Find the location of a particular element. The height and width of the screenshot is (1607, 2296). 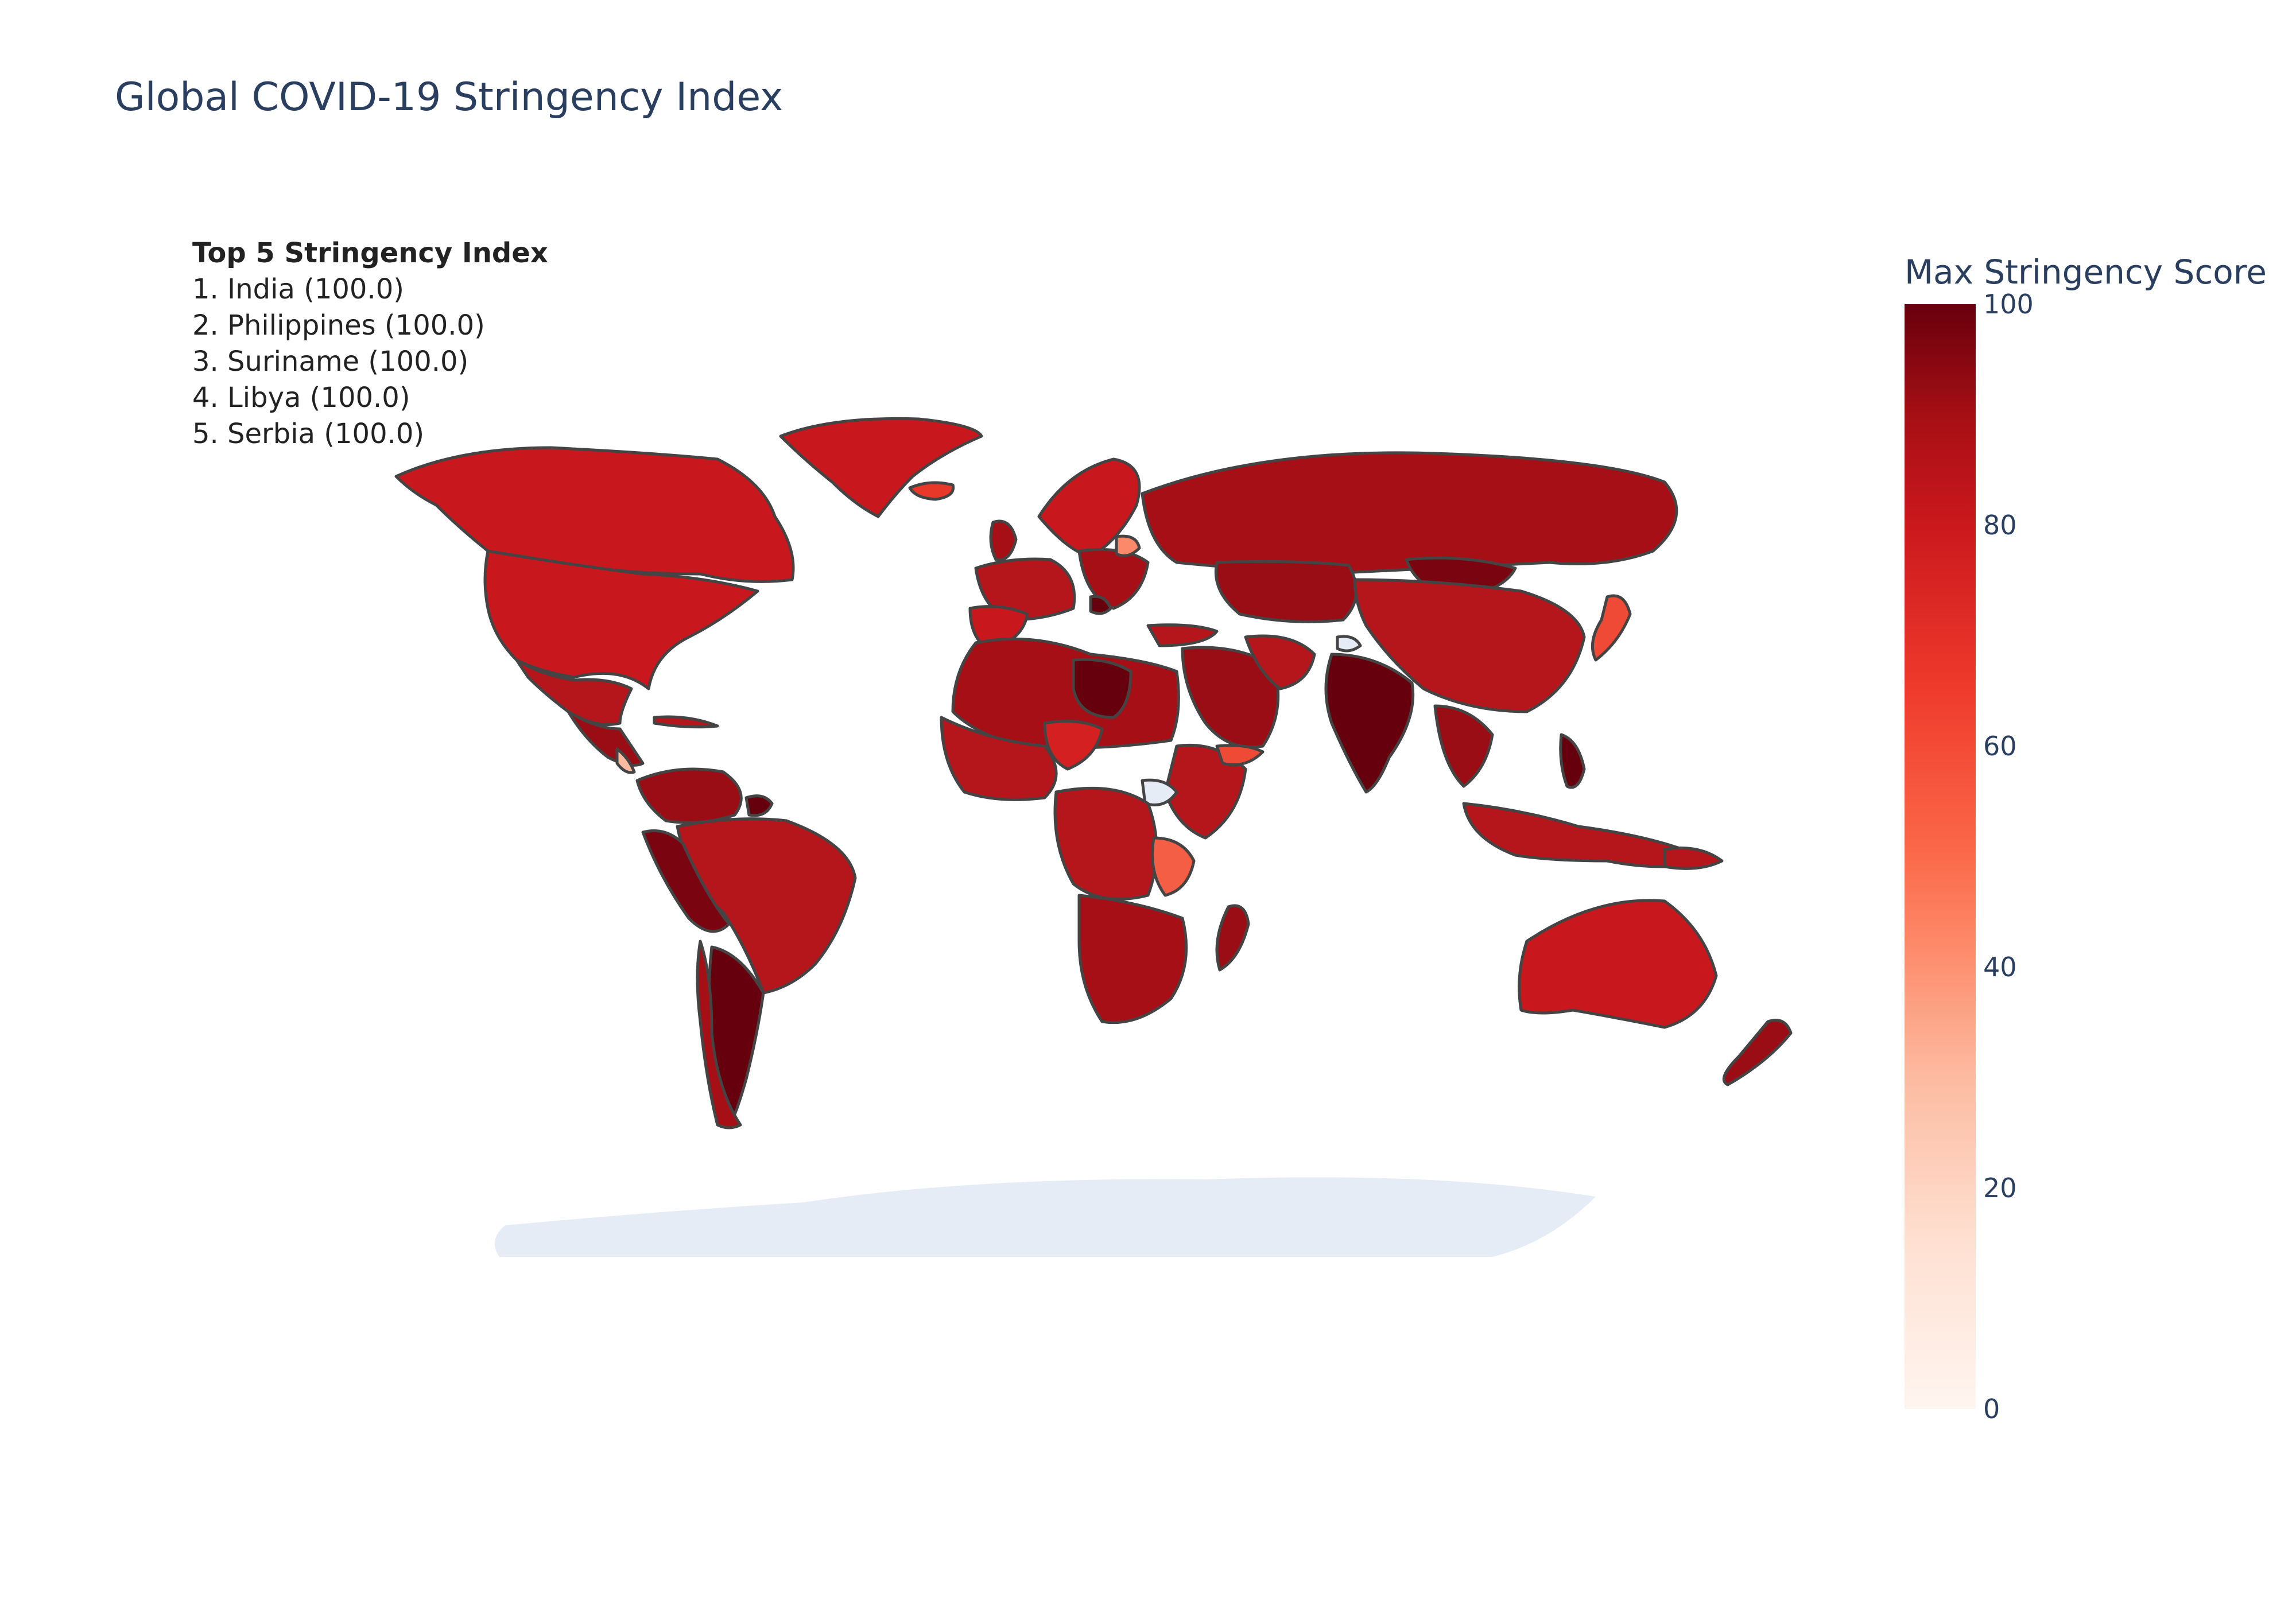

region-iran is located at coordinates (1280, 662).